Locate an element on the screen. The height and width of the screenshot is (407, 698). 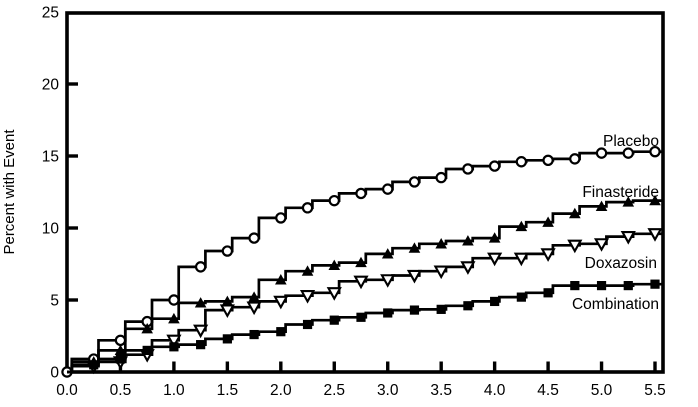
x-tick-label: 0.0 is located at coordinates (67, 390).